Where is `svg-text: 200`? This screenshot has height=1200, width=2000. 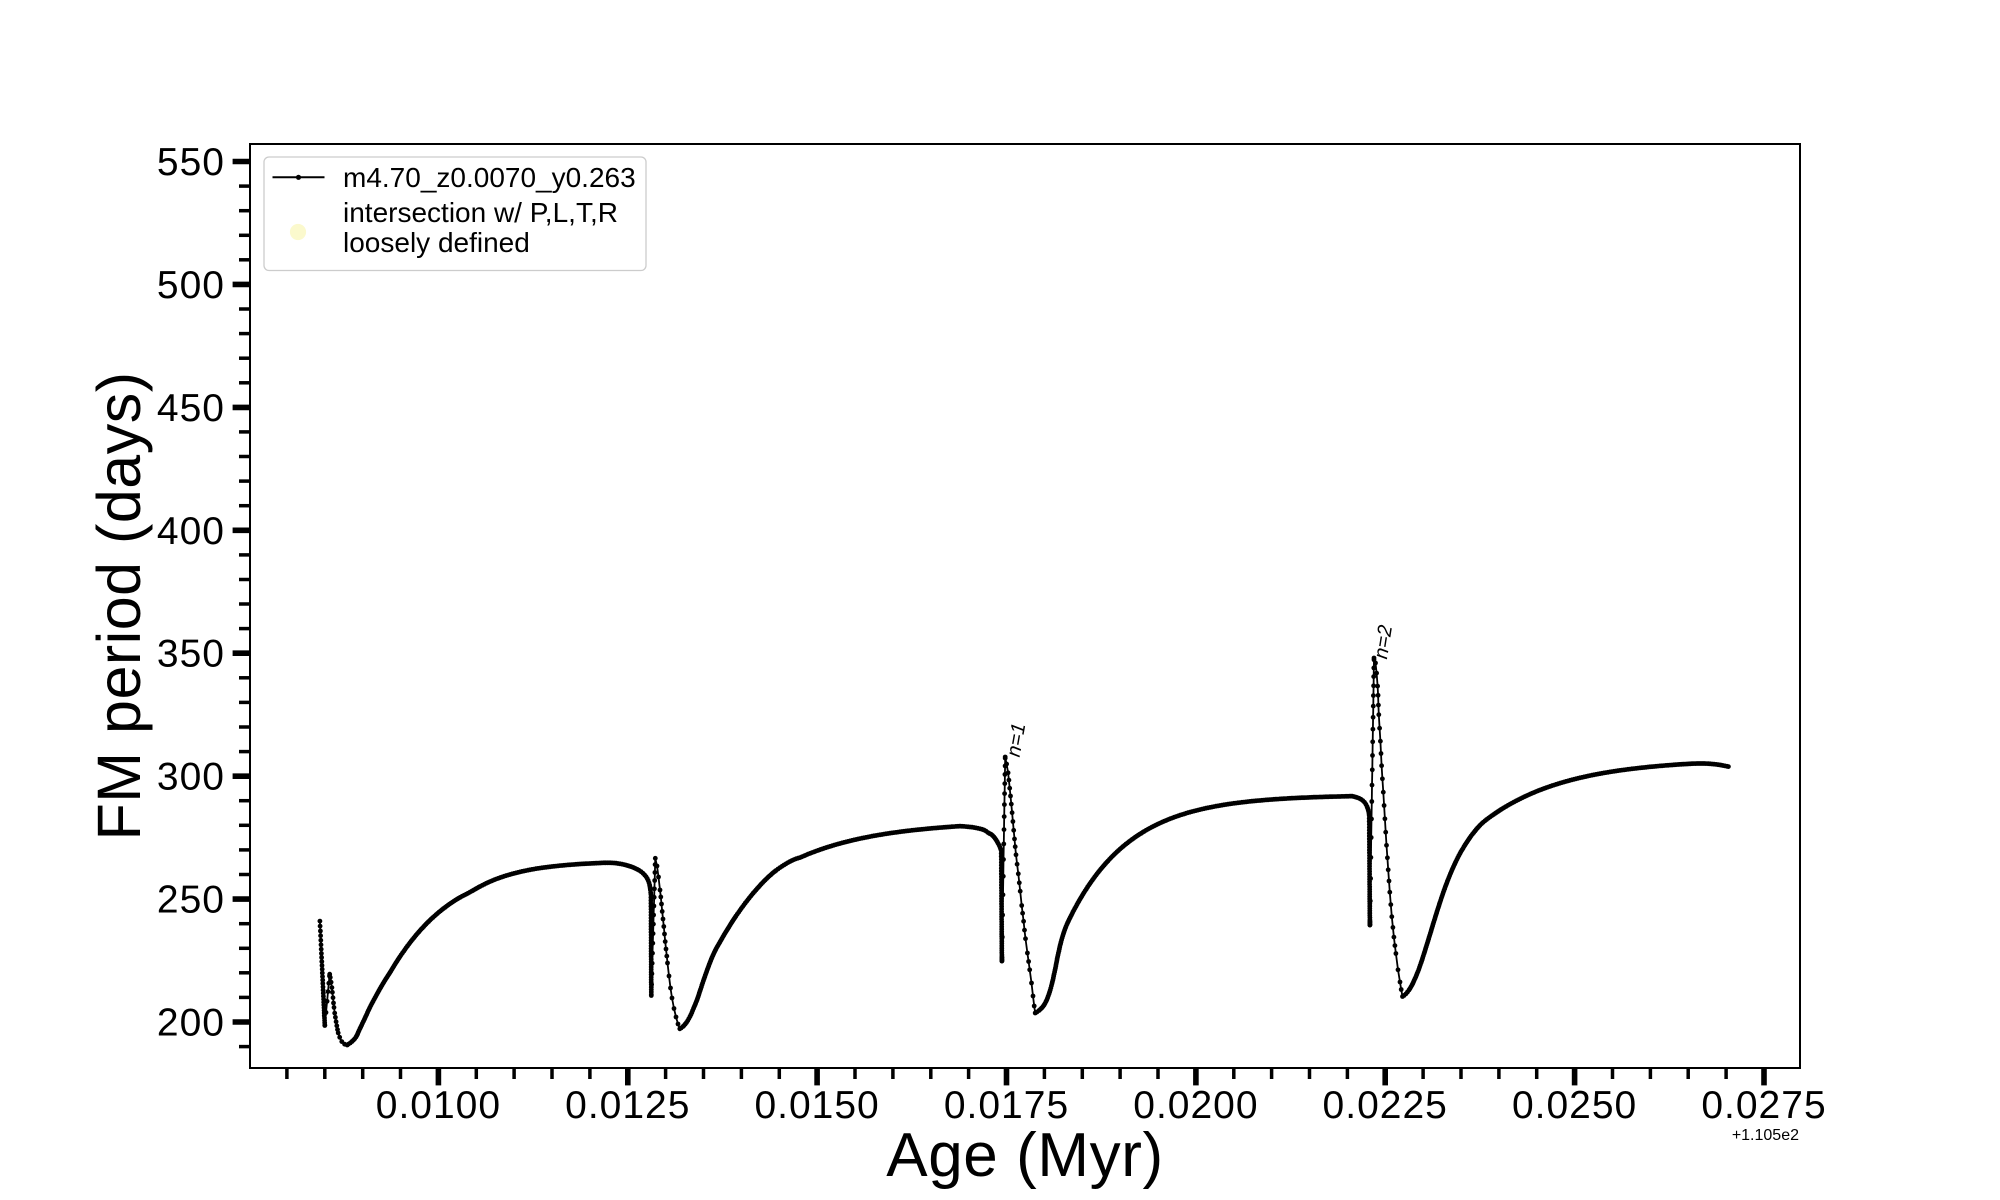 svg-text: 200 is located at coordinates (191, 1023).